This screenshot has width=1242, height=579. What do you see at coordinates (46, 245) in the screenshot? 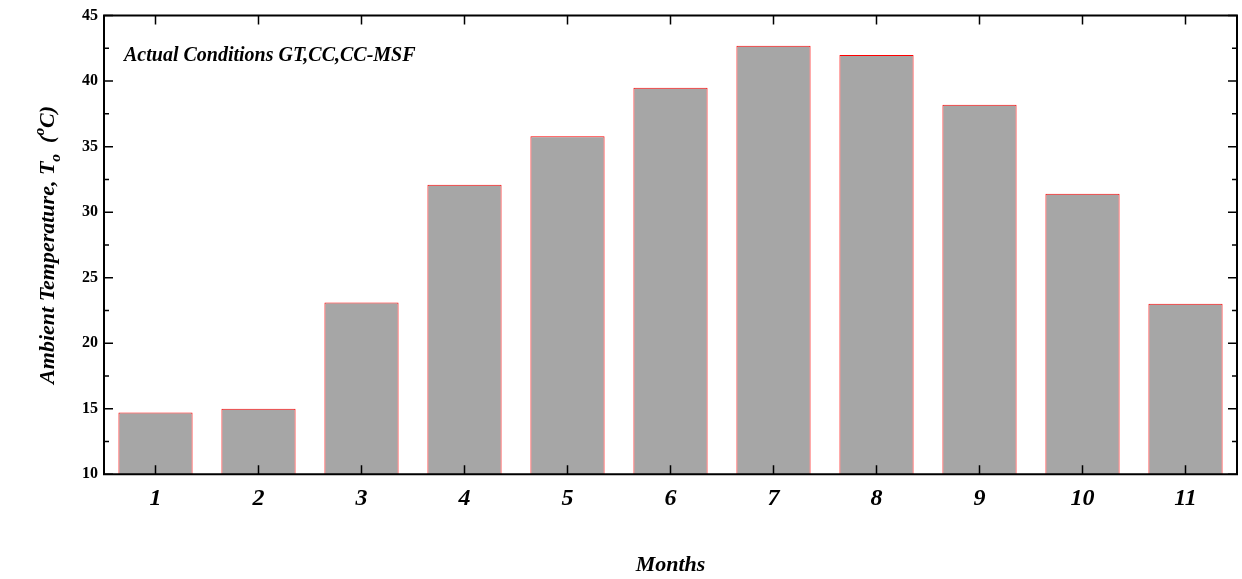
I see `y-axis-title: Ambient Temperature, To (oC)` at bounding box center [46, 245].